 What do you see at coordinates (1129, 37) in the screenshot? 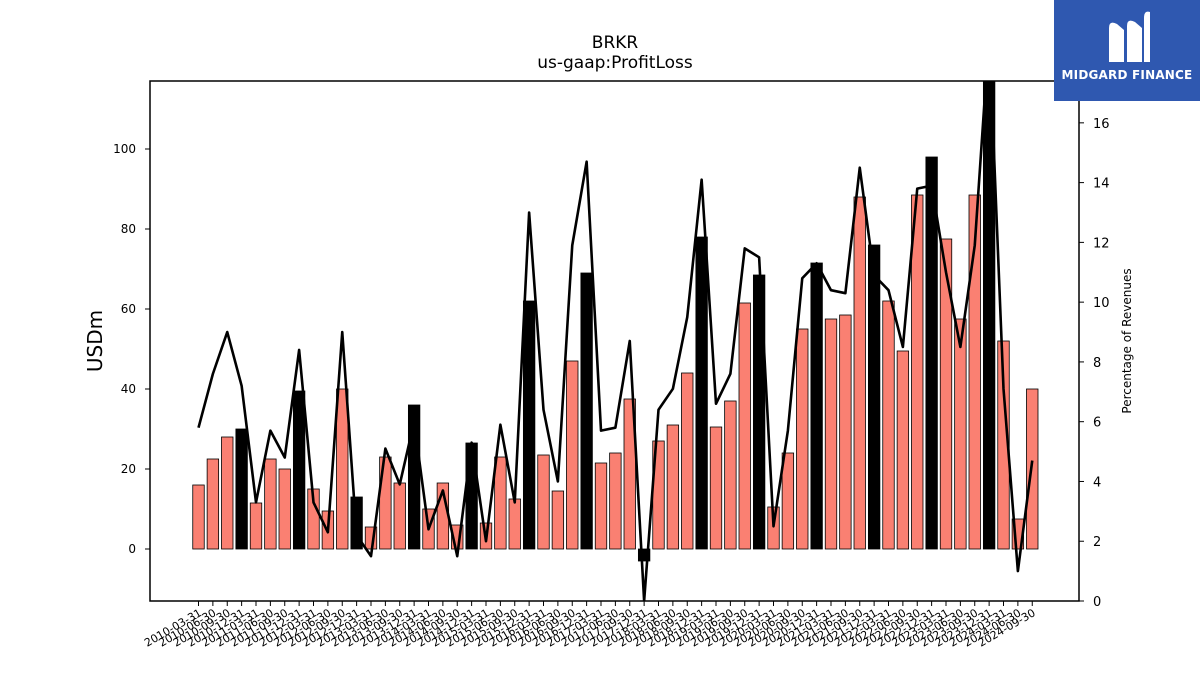
I see `midgard-m-logo-icon` at bounding box center [1129, 37].